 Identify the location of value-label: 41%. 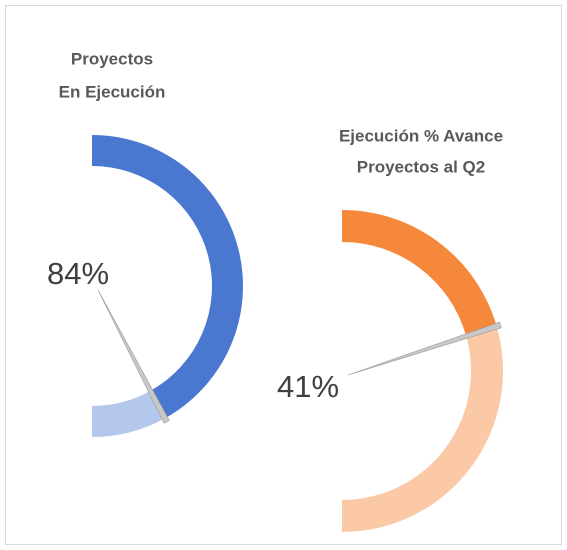
(308, 386).